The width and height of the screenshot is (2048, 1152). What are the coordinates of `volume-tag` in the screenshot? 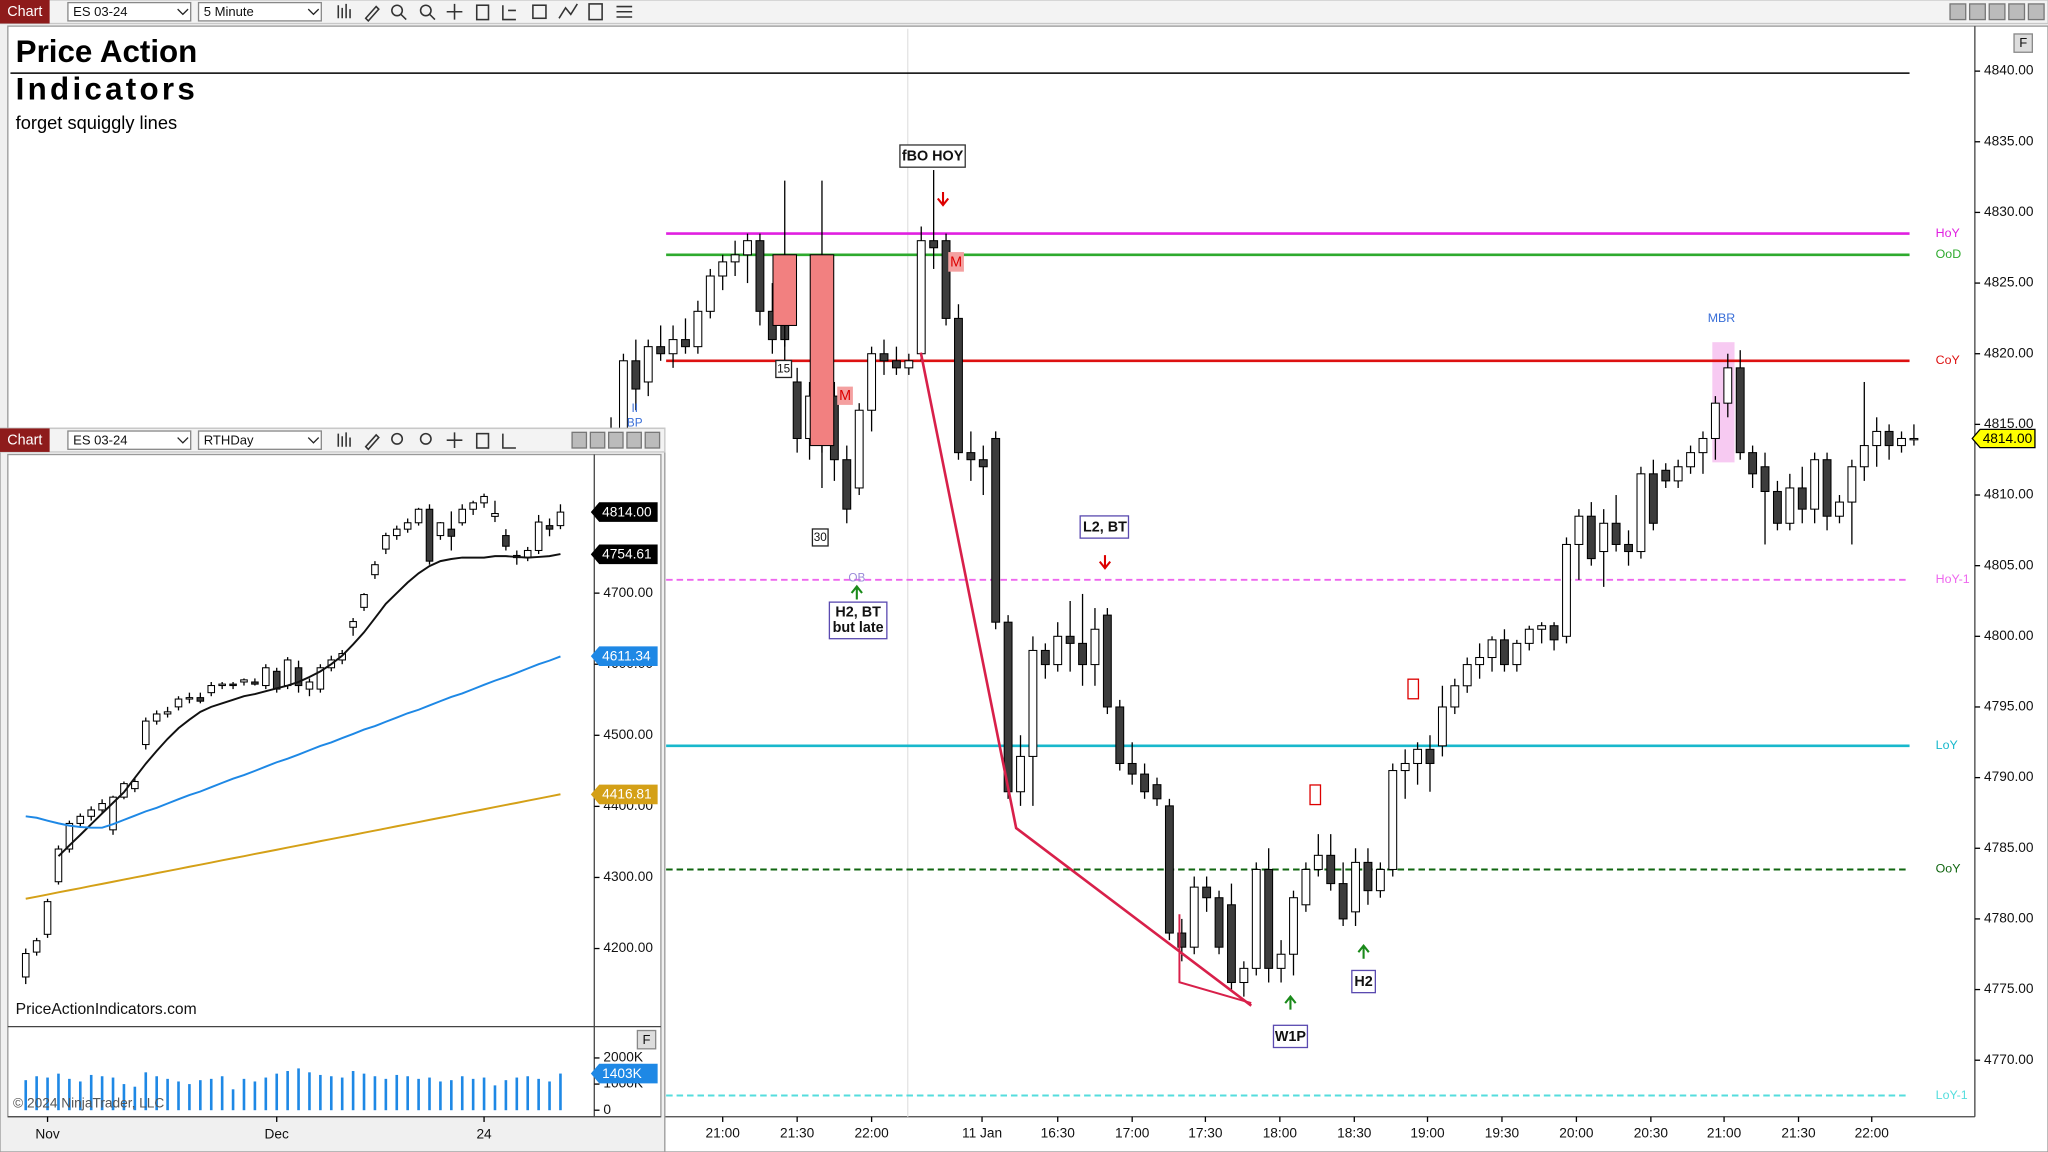 It's located at (624, 1073).